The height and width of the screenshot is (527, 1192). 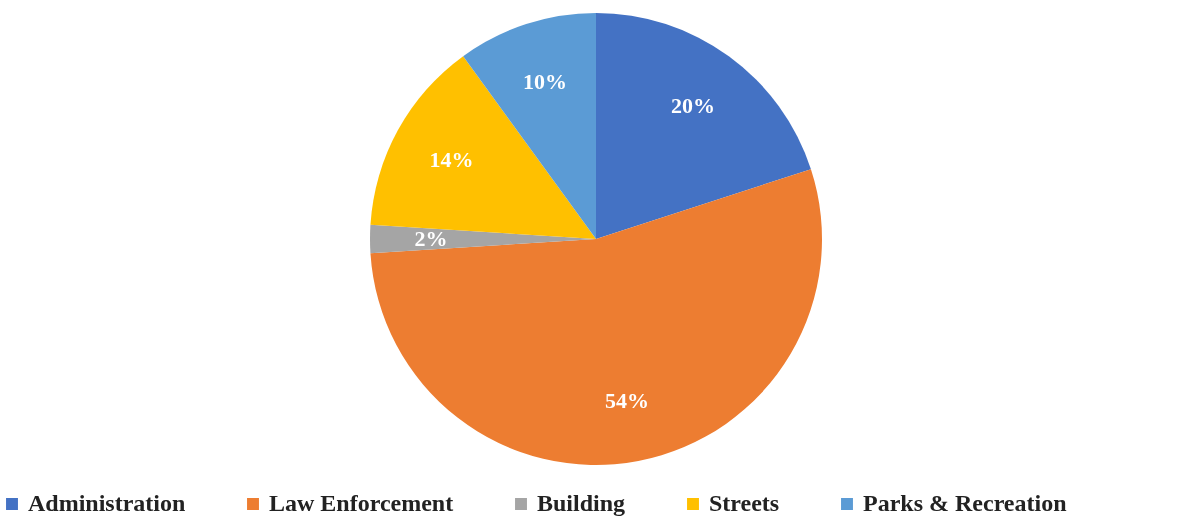 I want to click on pie-slice, so click(x=703, y=126).